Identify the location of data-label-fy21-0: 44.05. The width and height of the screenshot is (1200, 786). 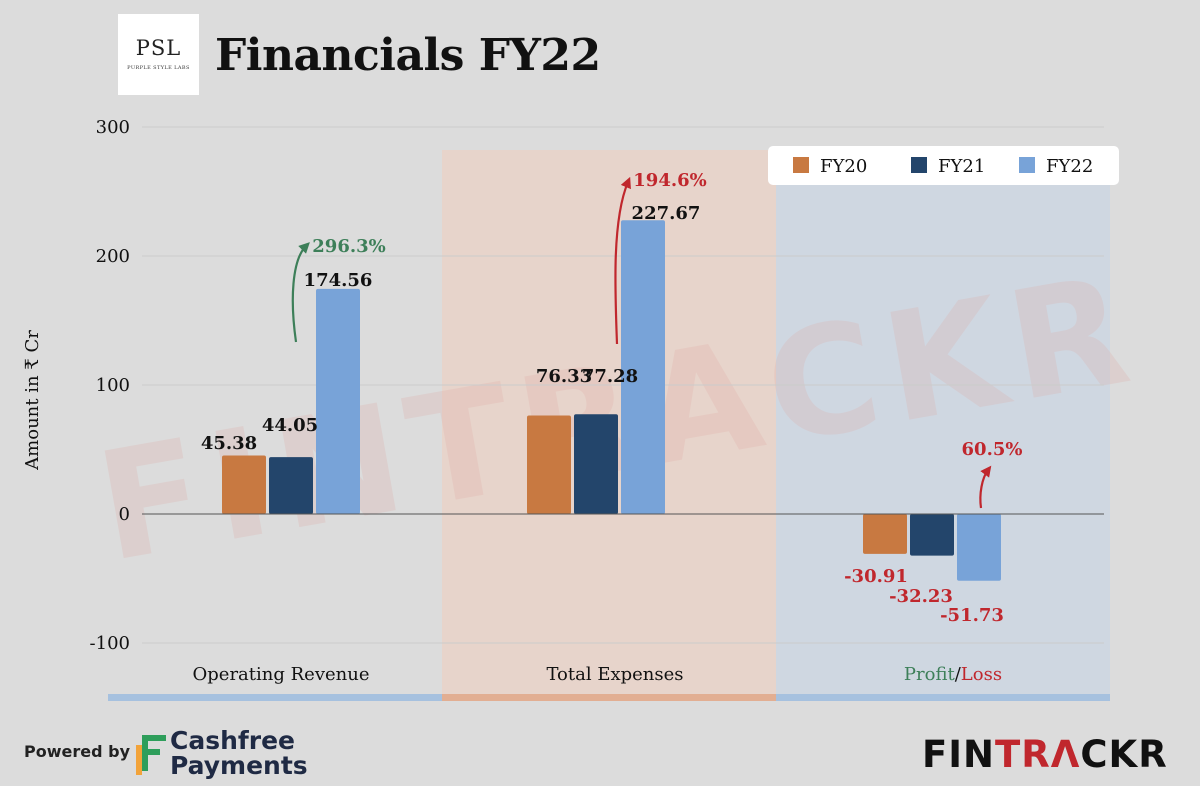
(290, 425).